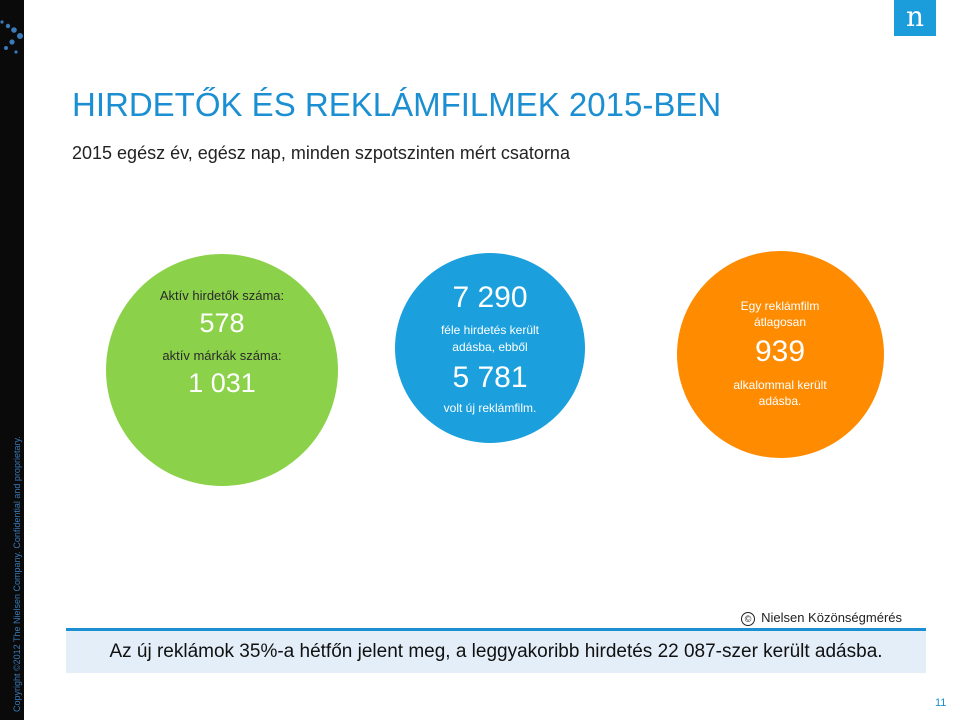 The image size is (960, 720). What do you see at coordinates (11, 37) in the screenshot?
I see `decorative-dots` at bounding box center [11, 37].